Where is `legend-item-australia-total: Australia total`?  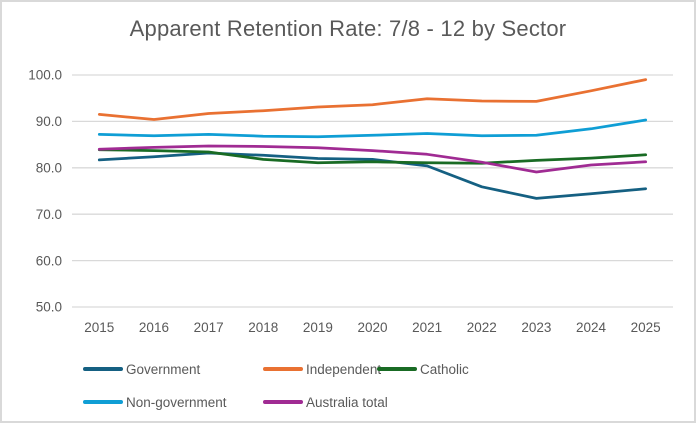
legend-item-australia-total: Australia total is located at coordinates (325, 402).